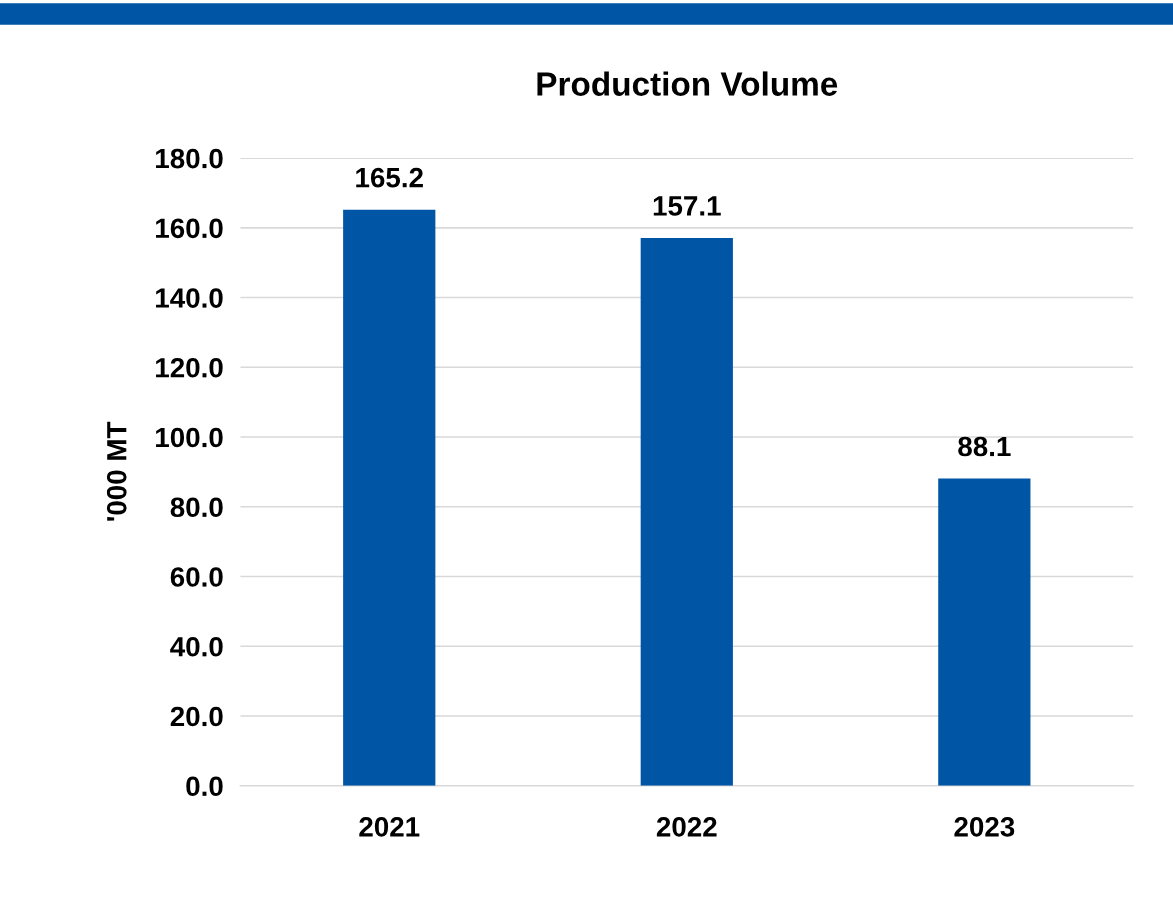 This screenshot has height=898, width=1173. What do you see at coordinates (196, 716) in the screenshot?
I see `y-tick-label: 20.0` at bounding box center [196, 716].